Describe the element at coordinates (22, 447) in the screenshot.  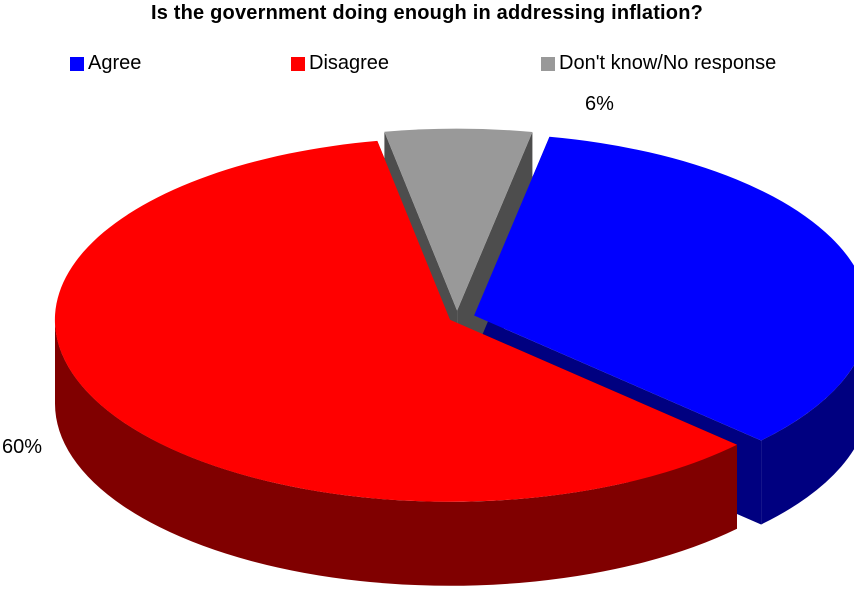
I see `data-label-disagree: 60%` at that location.